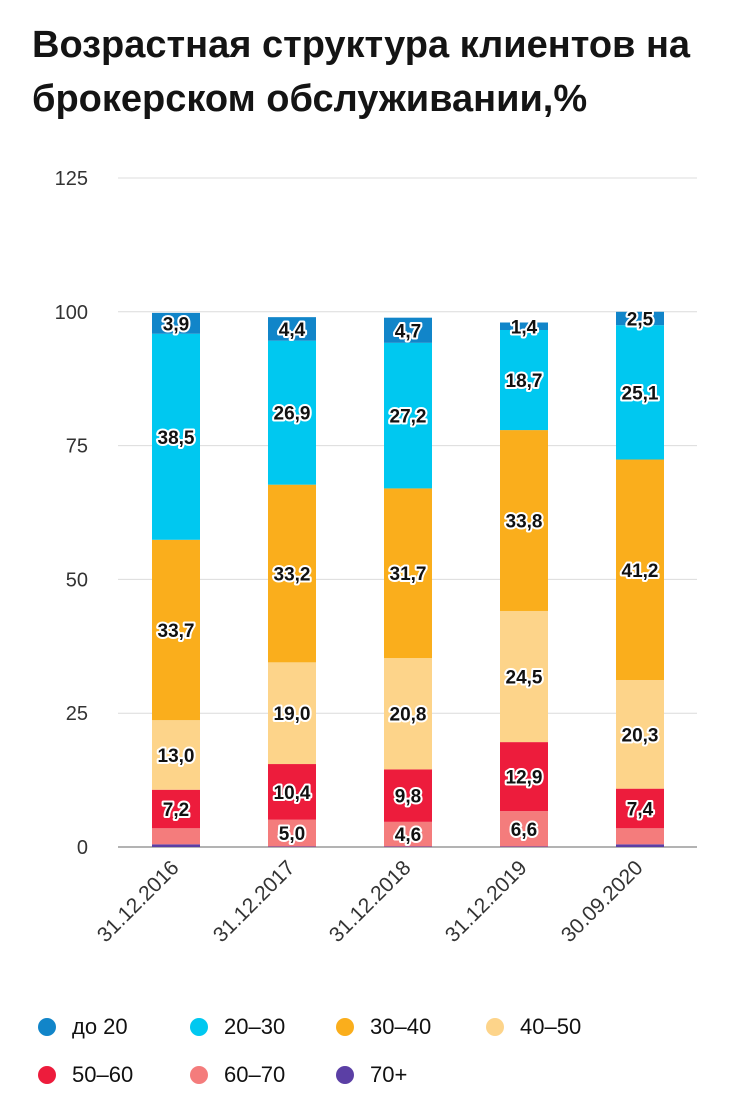 The image size is (750, 1119). I want to click on data-label: 4,6, so click(408, 835).